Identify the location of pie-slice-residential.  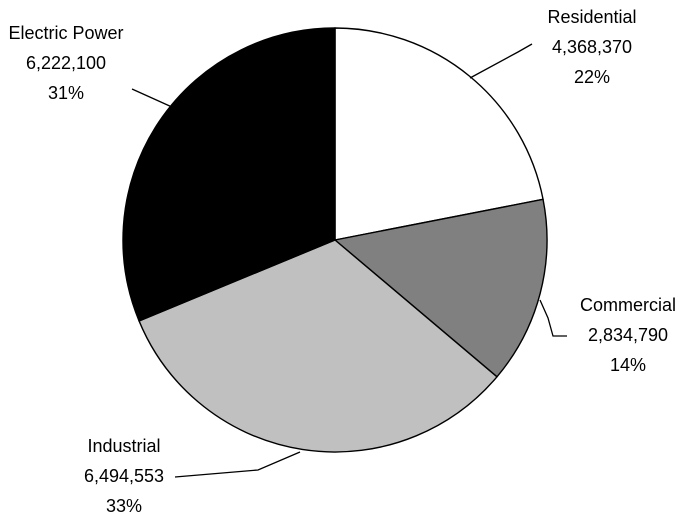
(439, 134).